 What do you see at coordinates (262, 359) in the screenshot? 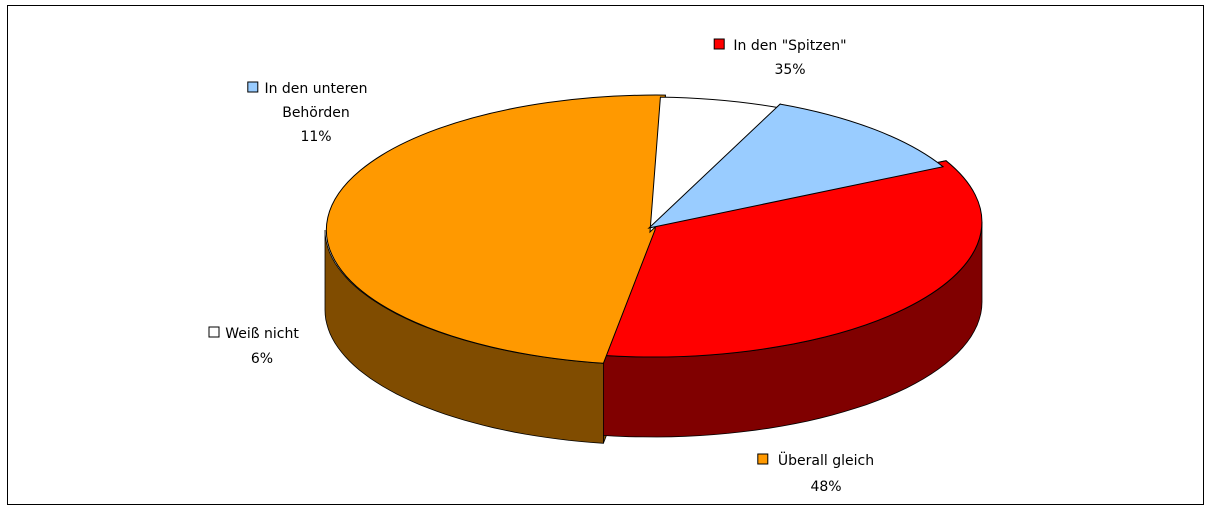
I see `slice-value-label: 6%` at bounding box center [262, 359].